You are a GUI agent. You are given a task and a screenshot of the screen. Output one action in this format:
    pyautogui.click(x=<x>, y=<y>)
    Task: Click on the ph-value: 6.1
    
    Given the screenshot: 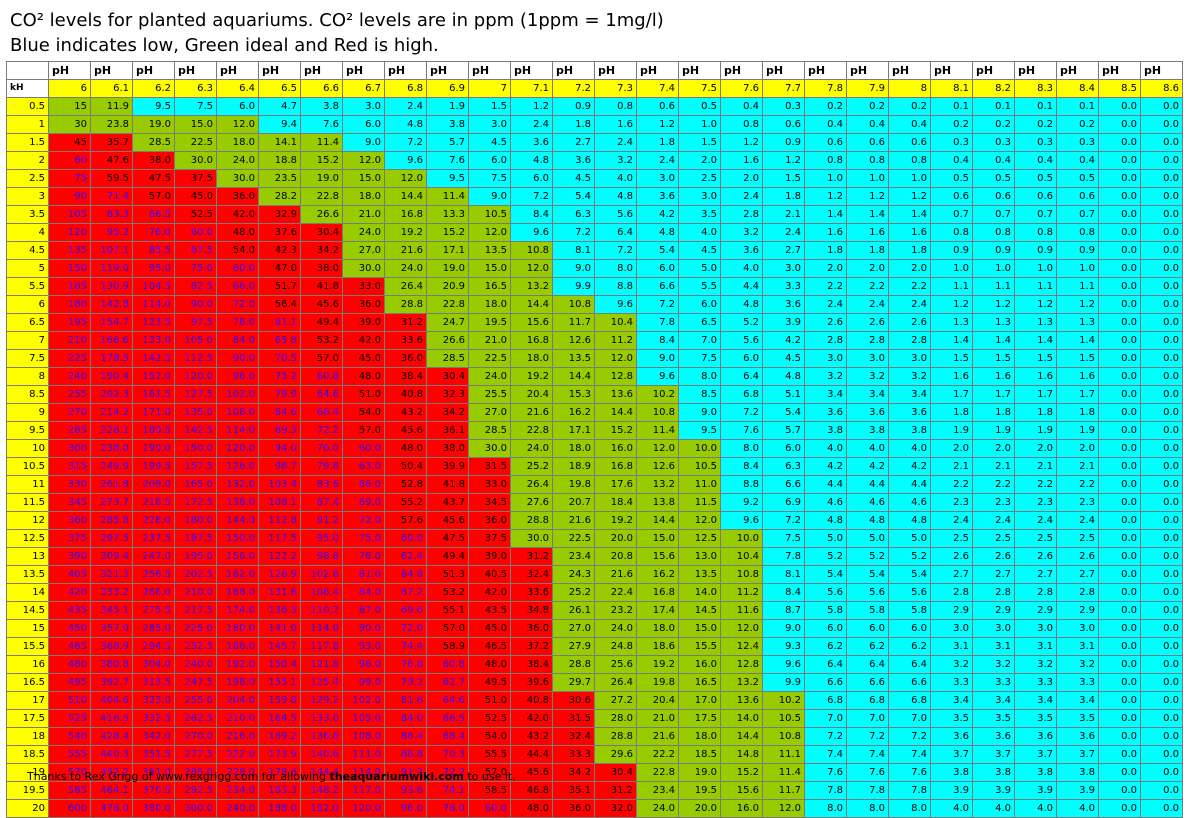 What is the action you would take?
    pyautogui.click(x=111, y=88)
    